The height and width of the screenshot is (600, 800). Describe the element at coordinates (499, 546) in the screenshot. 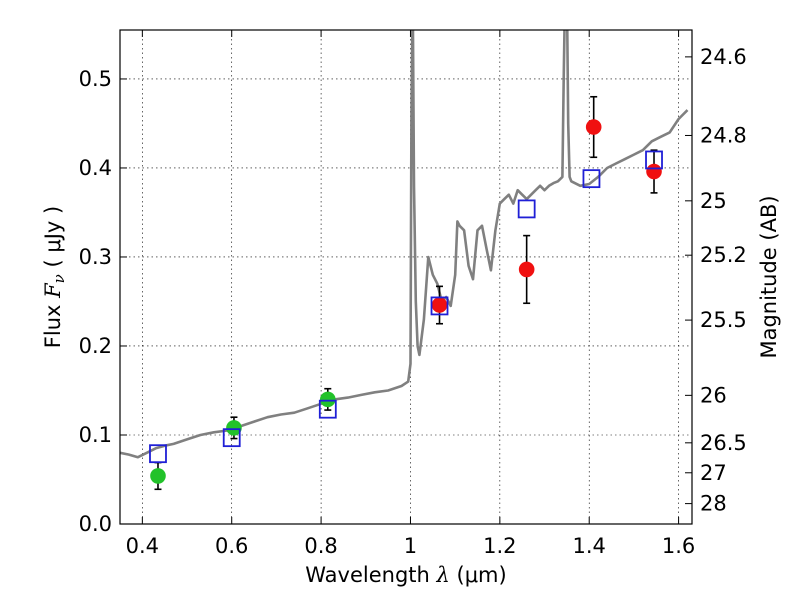

I see `x-tick-label: 1.2` at that location.